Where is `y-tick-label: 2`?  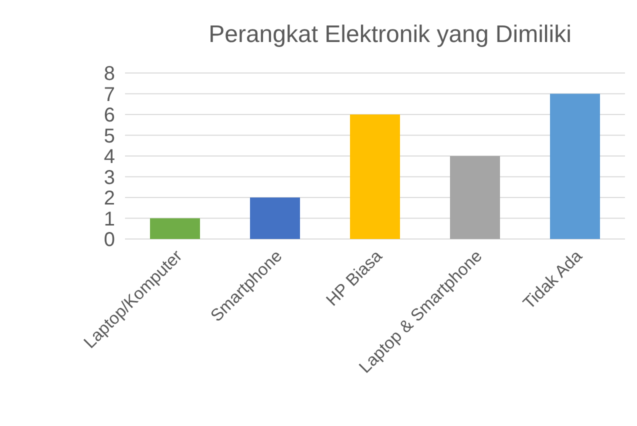
y-tick-label: 2 is located at coordinates (109, 199).